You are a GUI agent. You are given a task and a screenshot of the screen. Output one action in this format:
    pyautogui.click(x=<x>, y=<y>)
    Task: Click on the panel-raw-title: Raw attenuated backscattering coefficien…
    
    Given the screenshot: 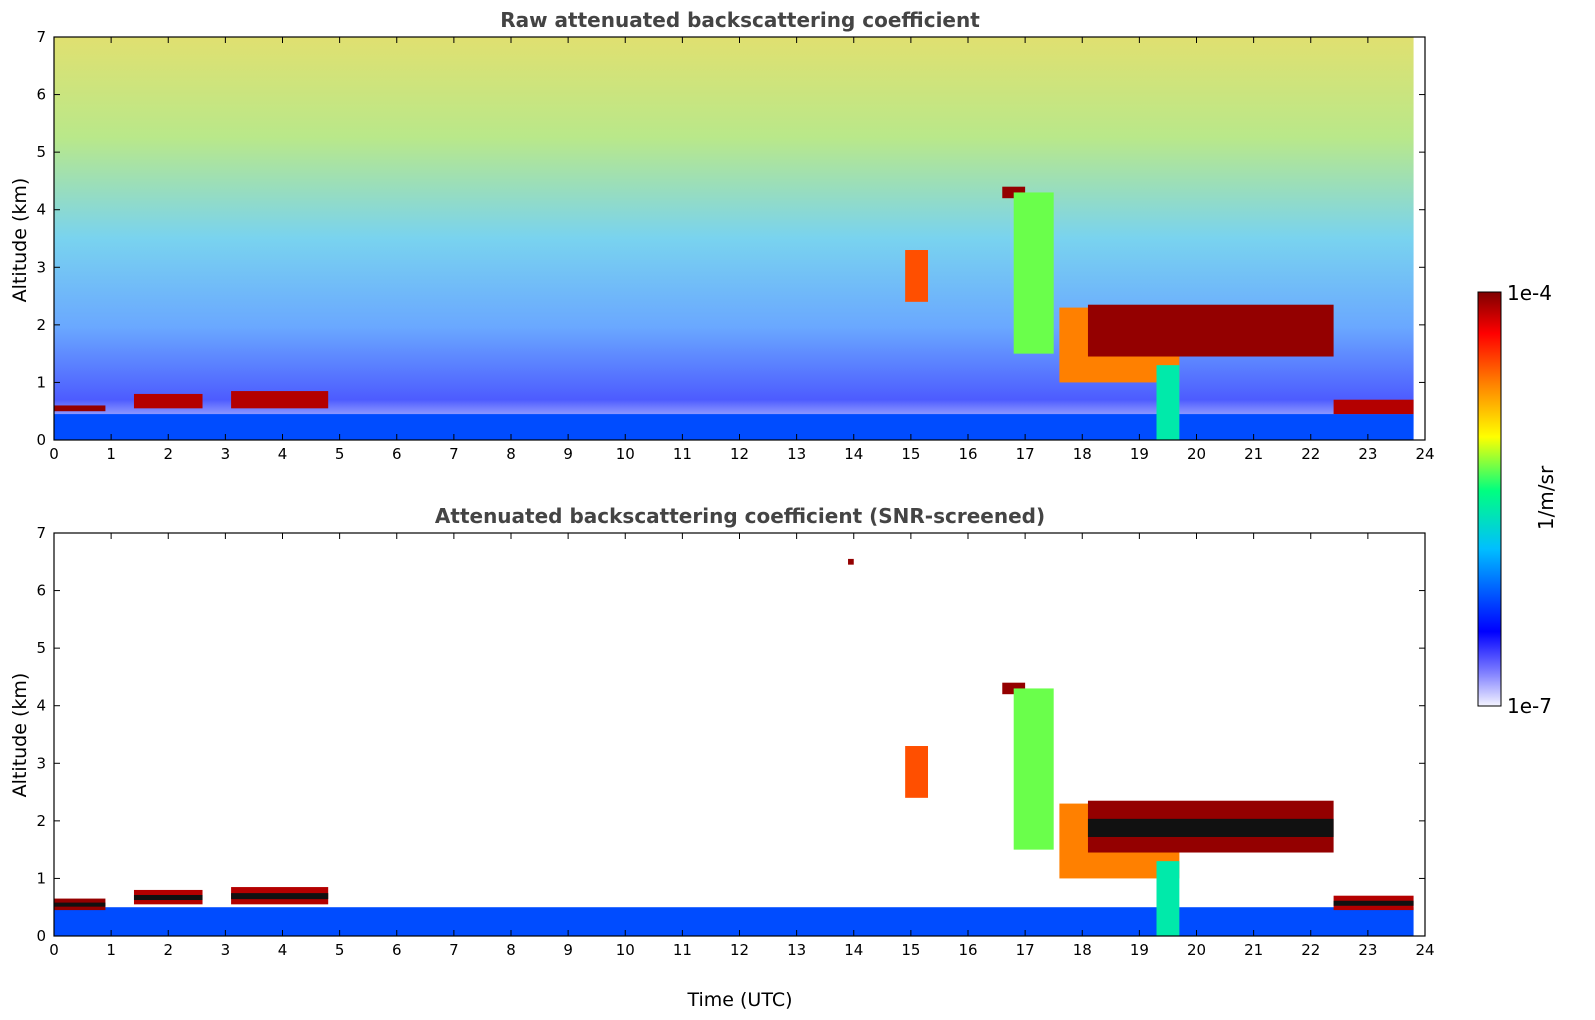 What is the action you would take?
    pyautogui.click(x=740, y=20)
    